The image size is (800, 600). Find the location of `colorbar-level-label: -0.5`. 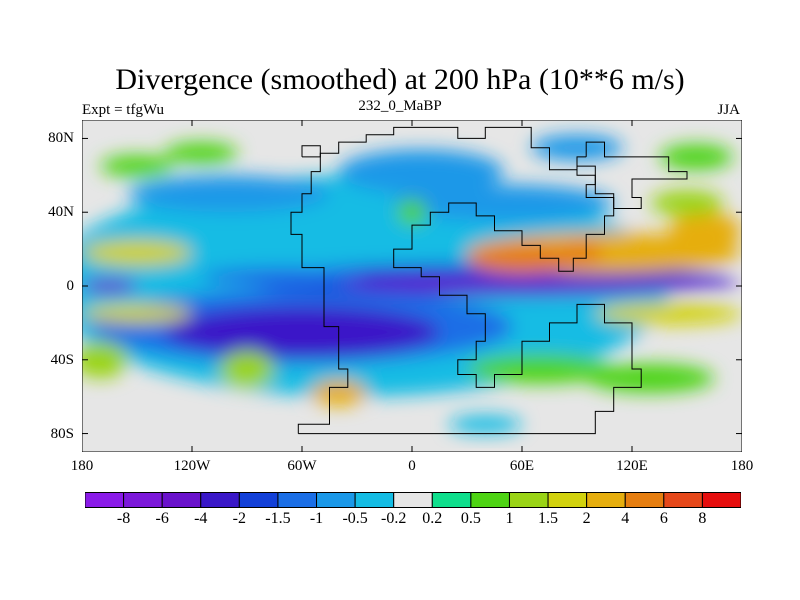

colorbar-level-label: -0.5 is located at coordinates (355, 518).